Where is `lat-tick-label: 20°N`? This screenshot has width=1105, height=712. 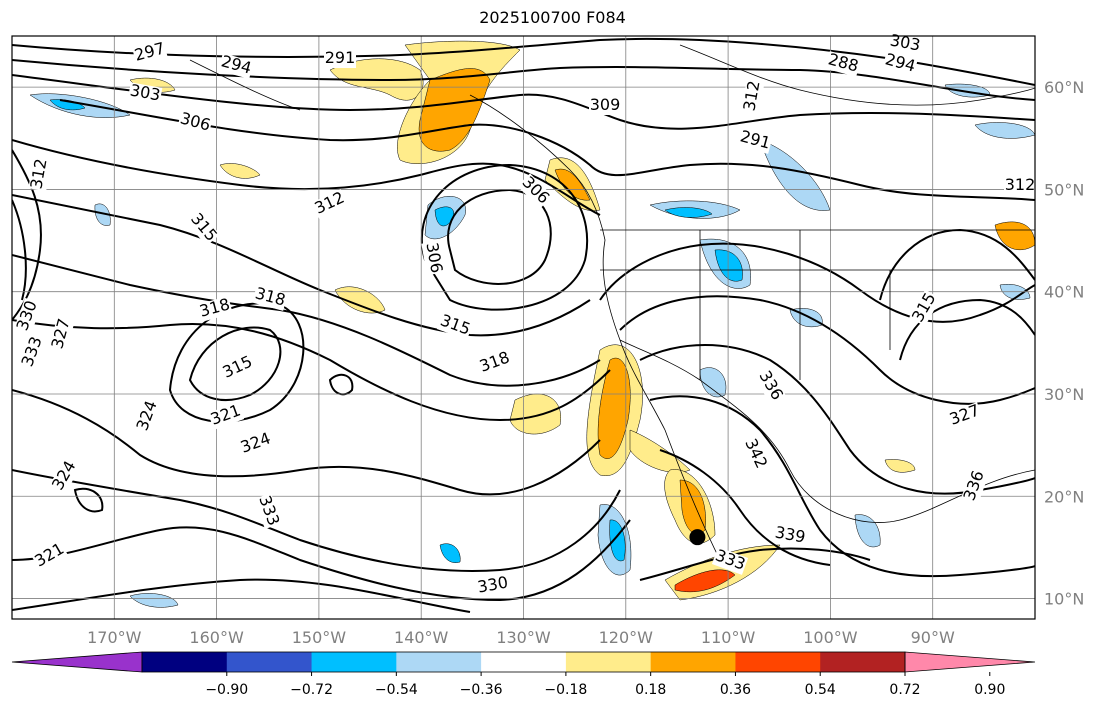
lat-tick-label: 20°N is located at coordinates (1064, 496).